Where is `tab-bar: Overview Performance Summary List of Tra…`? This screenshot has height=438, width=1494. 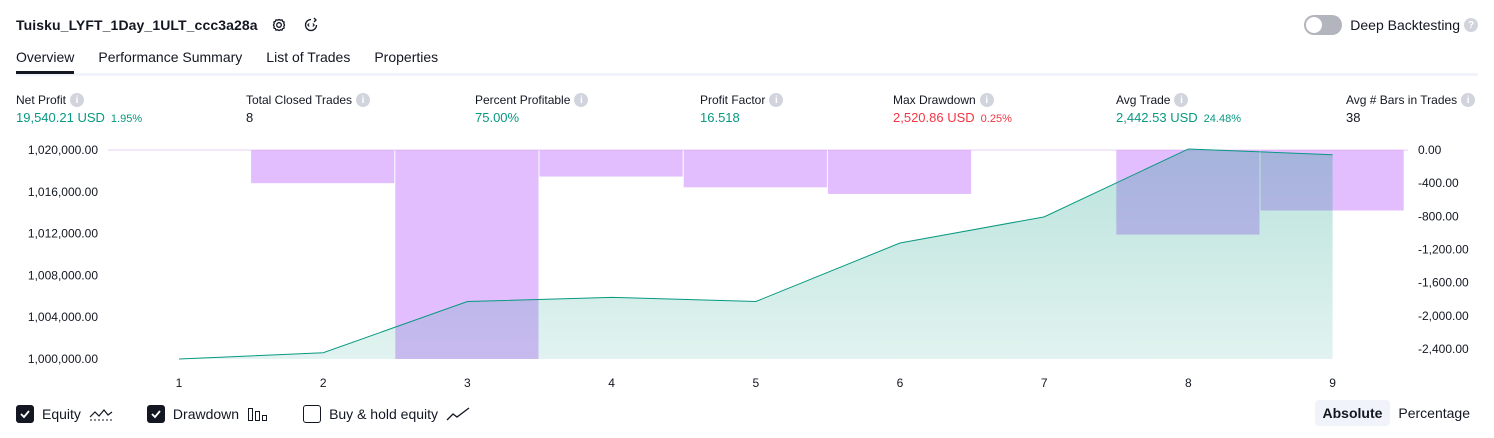 tab-bar: Overview Performance Summary List of Tra… is located at coordinates (747, 61).